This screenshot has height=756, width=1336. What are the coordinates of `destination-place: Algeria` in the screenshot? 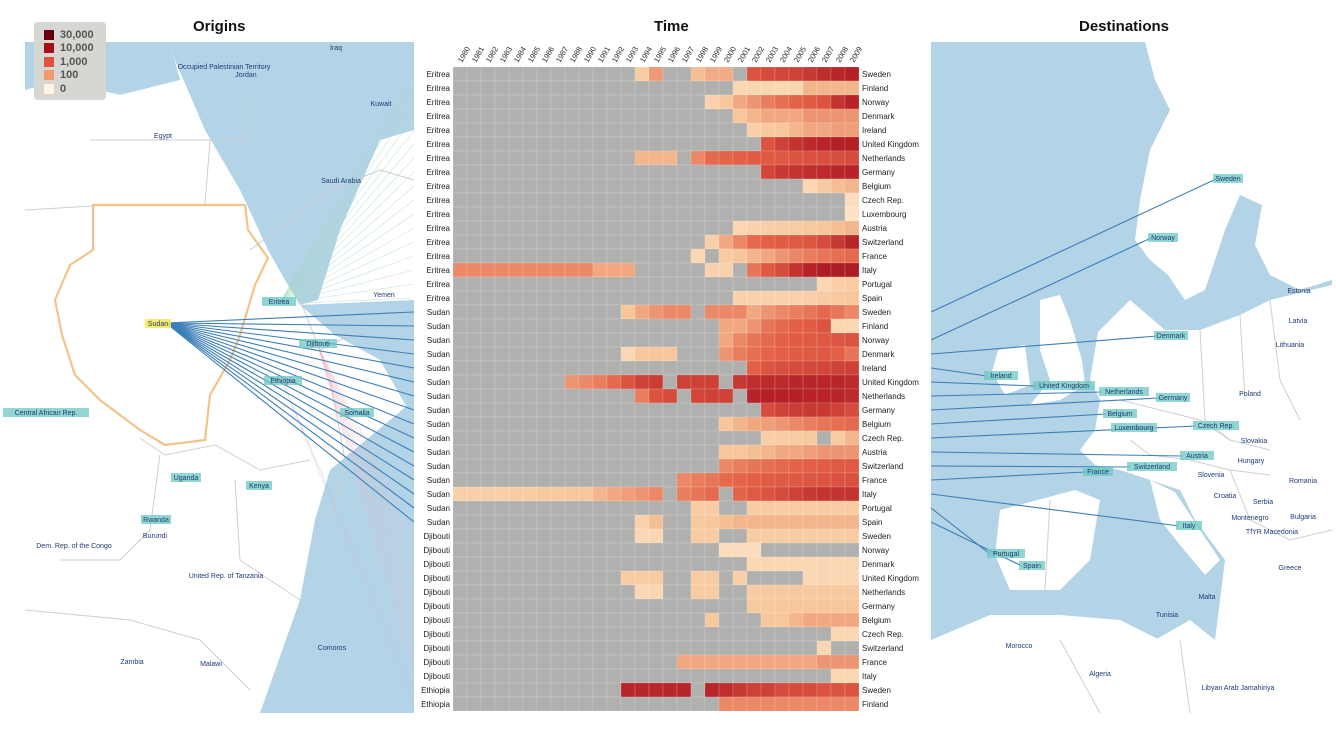 It's located at (1100, 674).